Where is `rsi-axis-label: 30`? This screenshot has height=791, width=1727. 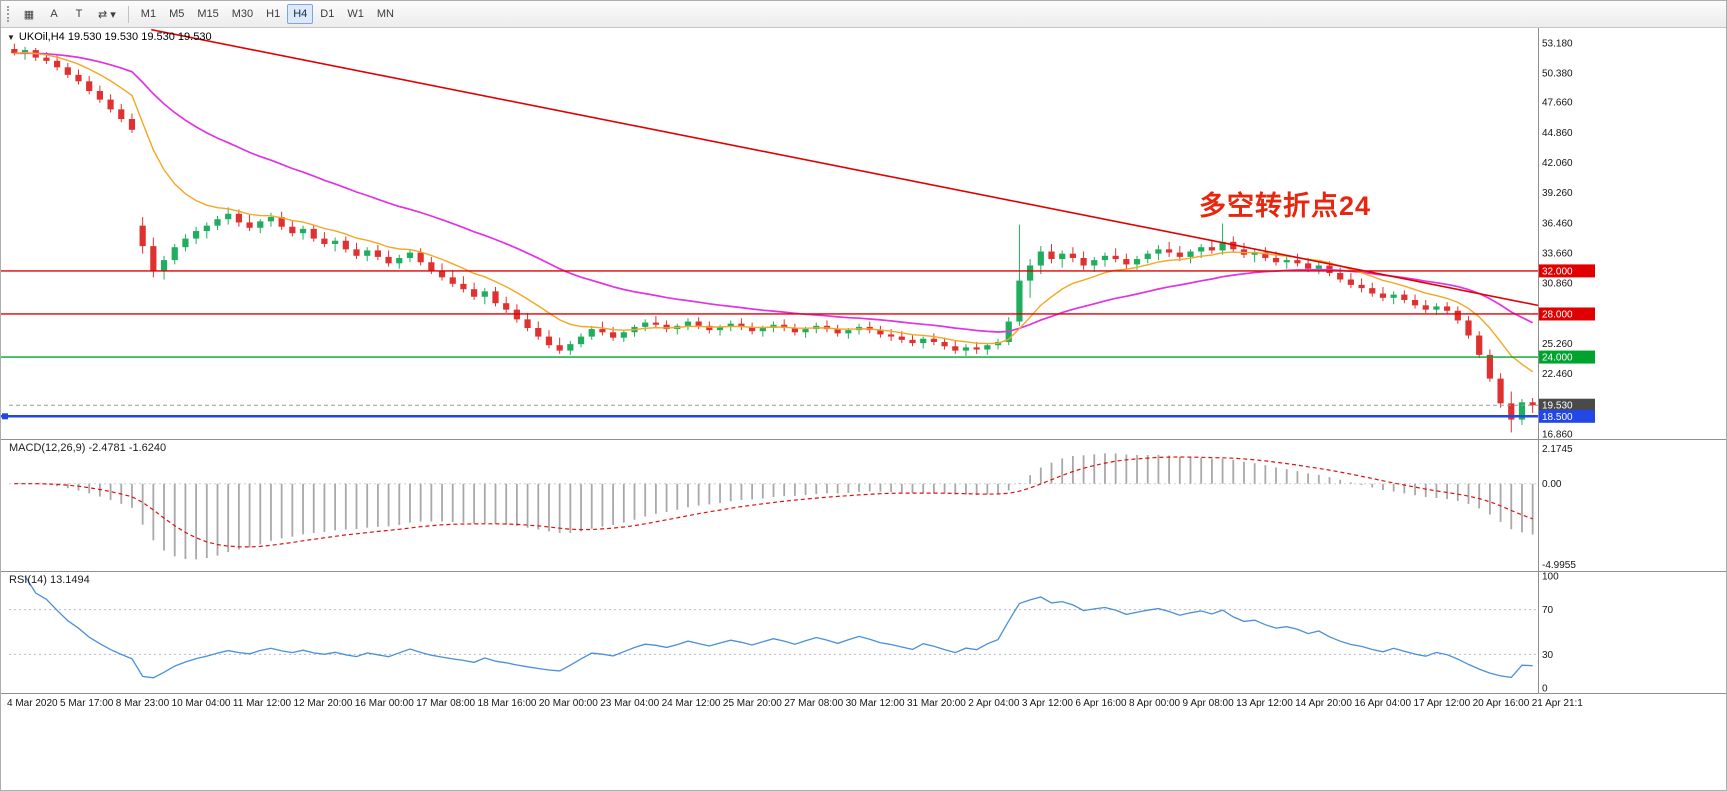 rsi-axis-label: 30 is located at coordinates (1548, 655).